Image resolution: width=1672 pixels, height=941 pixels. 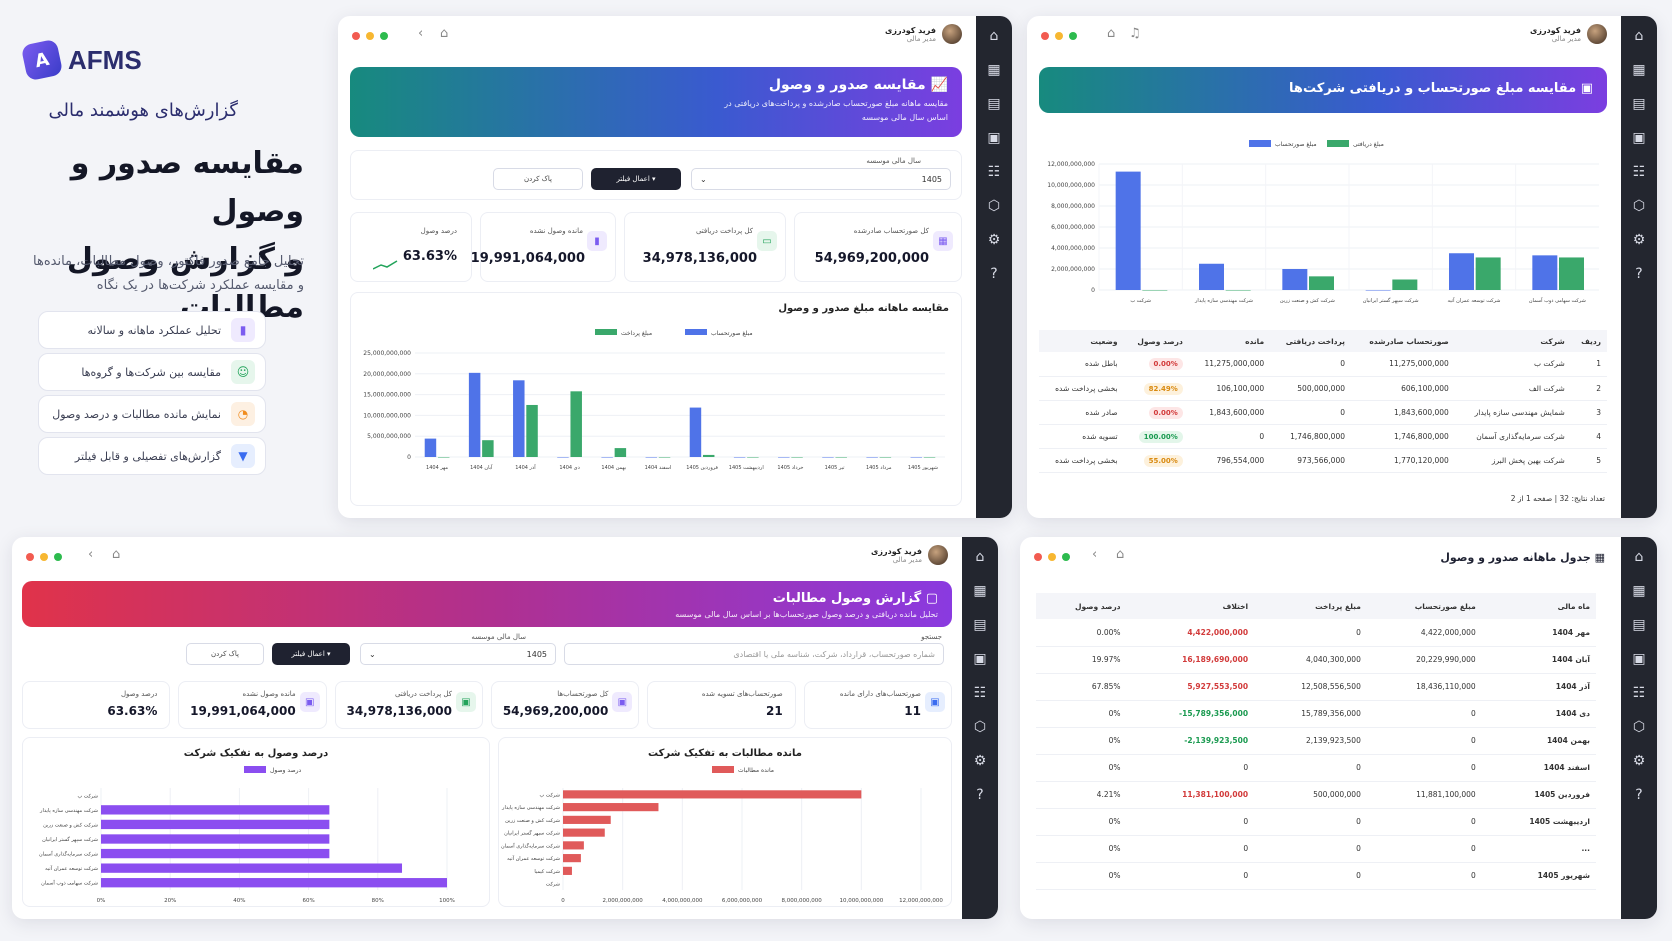 I want to click on column-header: ردیف, so click(x=1588, y=341).